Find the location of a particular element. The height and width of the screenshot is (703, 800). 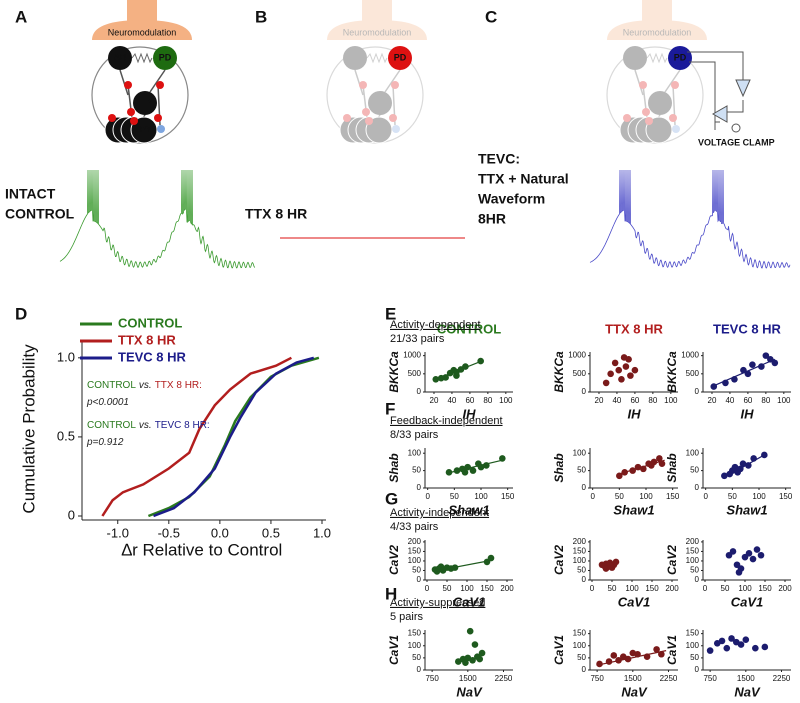

y-axis-label: CaV2 is located at coordinates (672, 560).